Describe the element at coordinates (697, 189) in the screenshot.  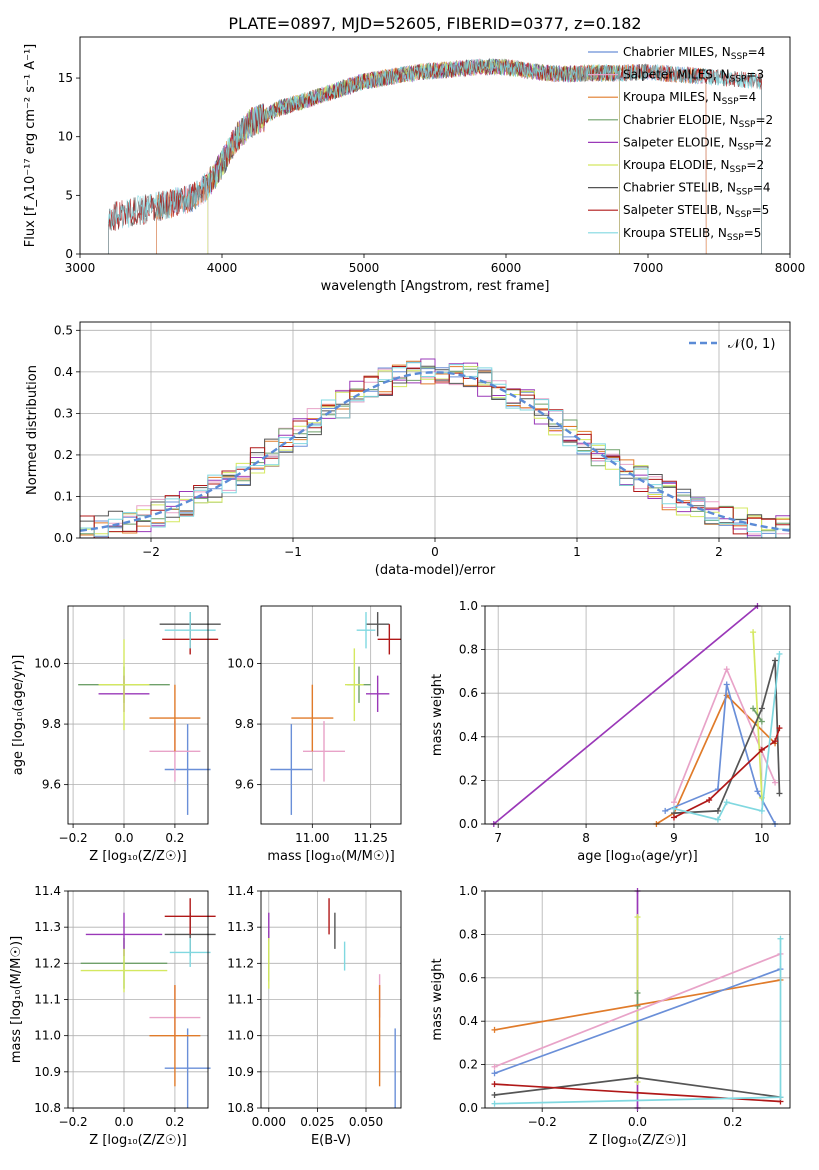
I see `legend-label-chabrier_stelib: Chabrier STELIB, NSSP=4` at that location.